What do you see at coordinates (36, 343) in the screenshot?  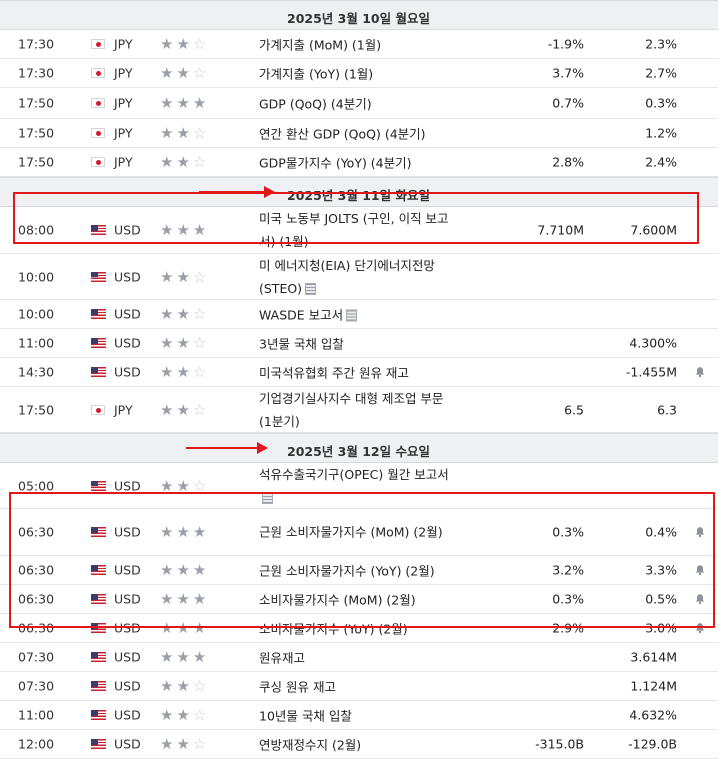 I see `event-time: 11:00` at bounding box center [36, 343].